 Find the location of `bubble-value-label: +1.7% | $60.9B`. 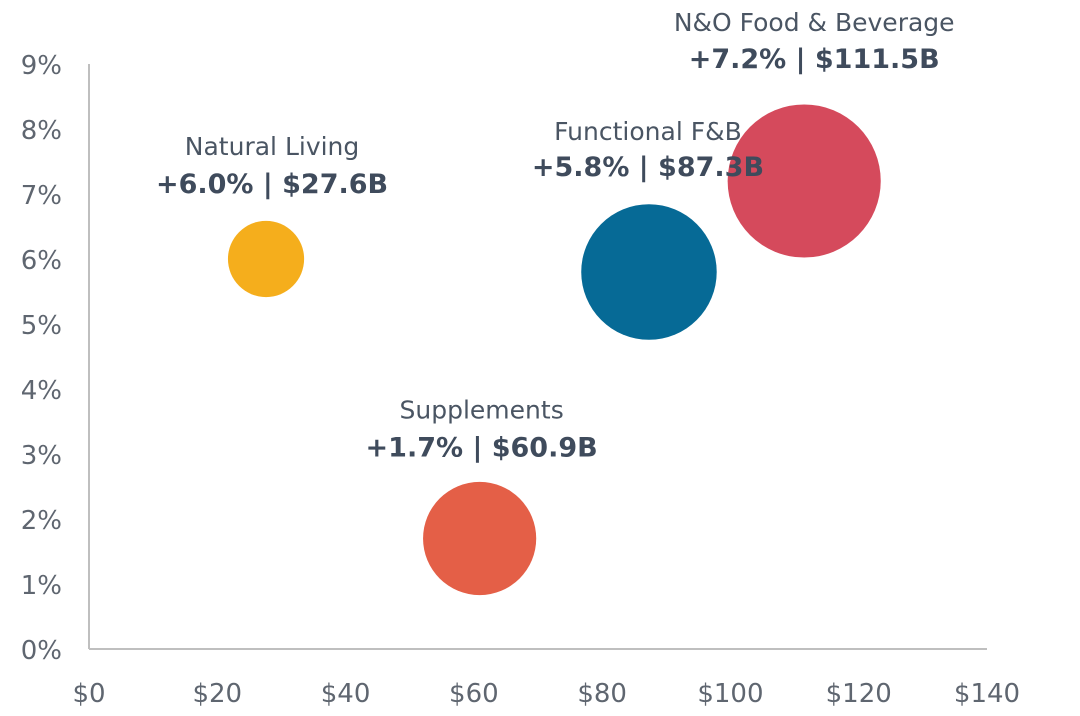

bubble-value-label: +1.7% | $60.9B is located at coordinates (482, 448).